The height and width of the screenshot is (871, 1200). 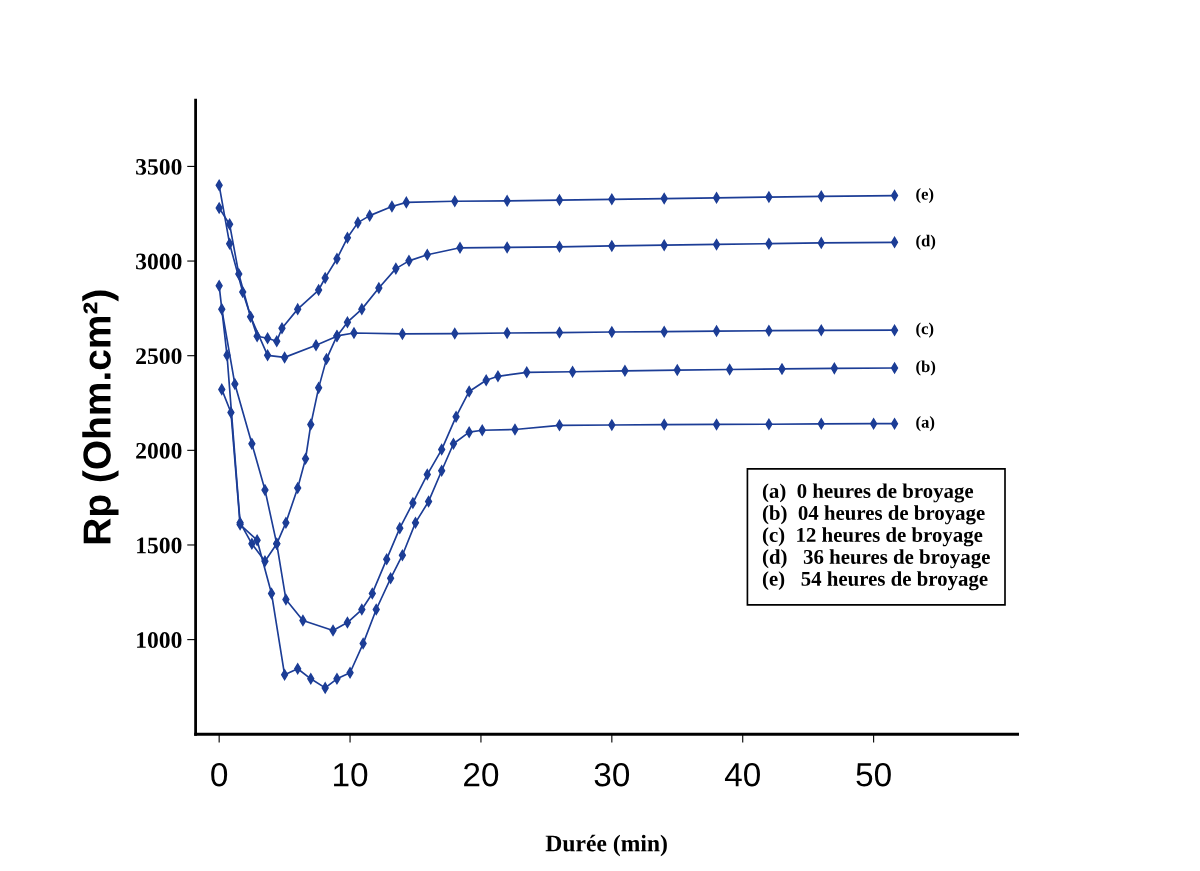 I want to click on x-tick-label: 30, so click(x=612, y=774).